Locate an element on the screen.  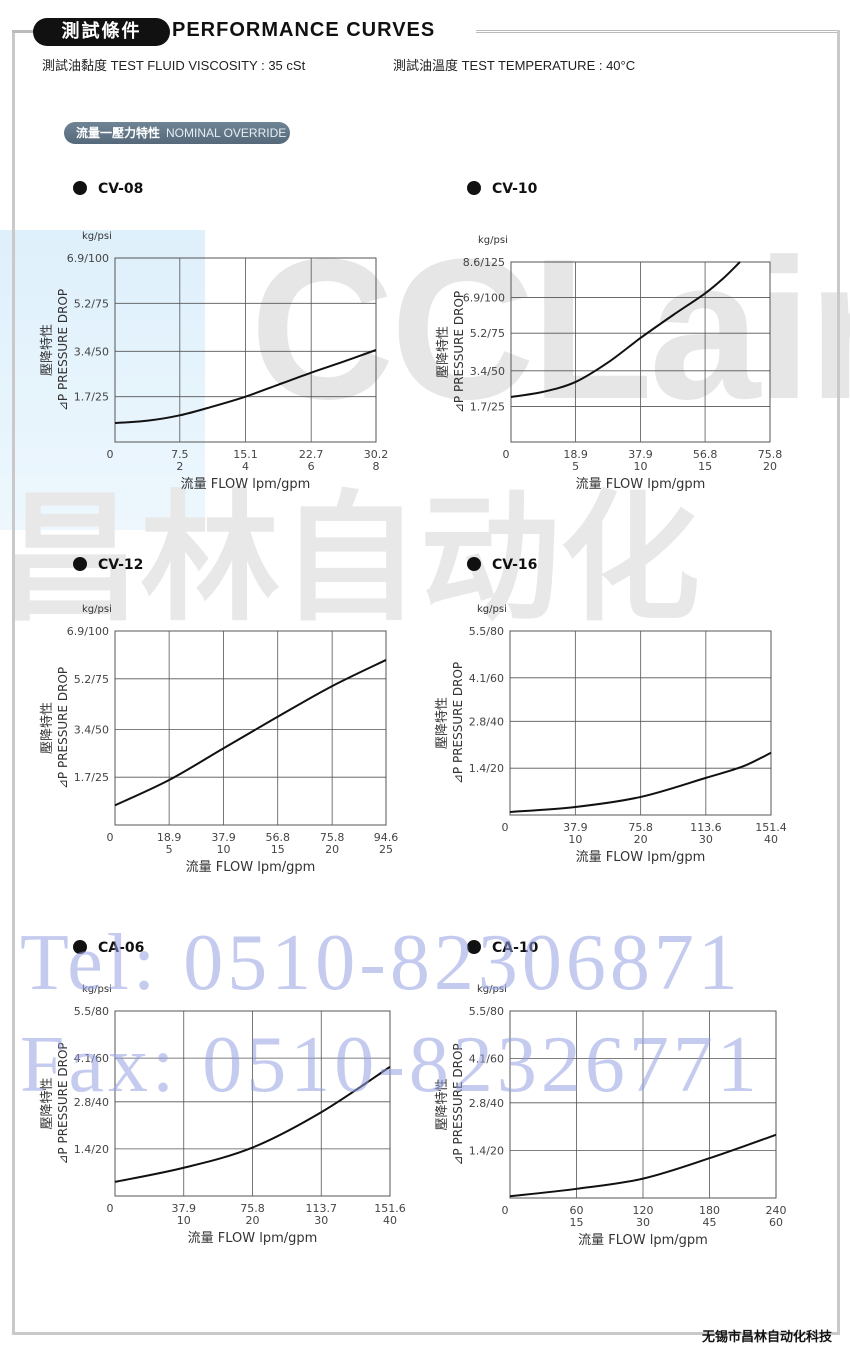
watermark-cn: 昌林自动化 is located at coordinates (350, 559).